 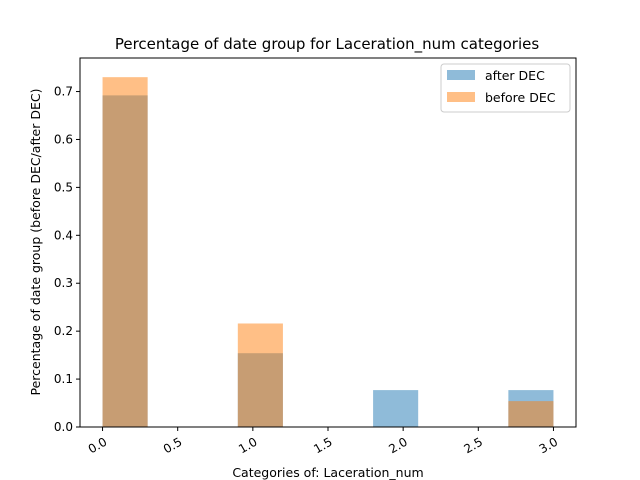 I want to click on y-tick-label: 0.6, so click(x=63, y=139).